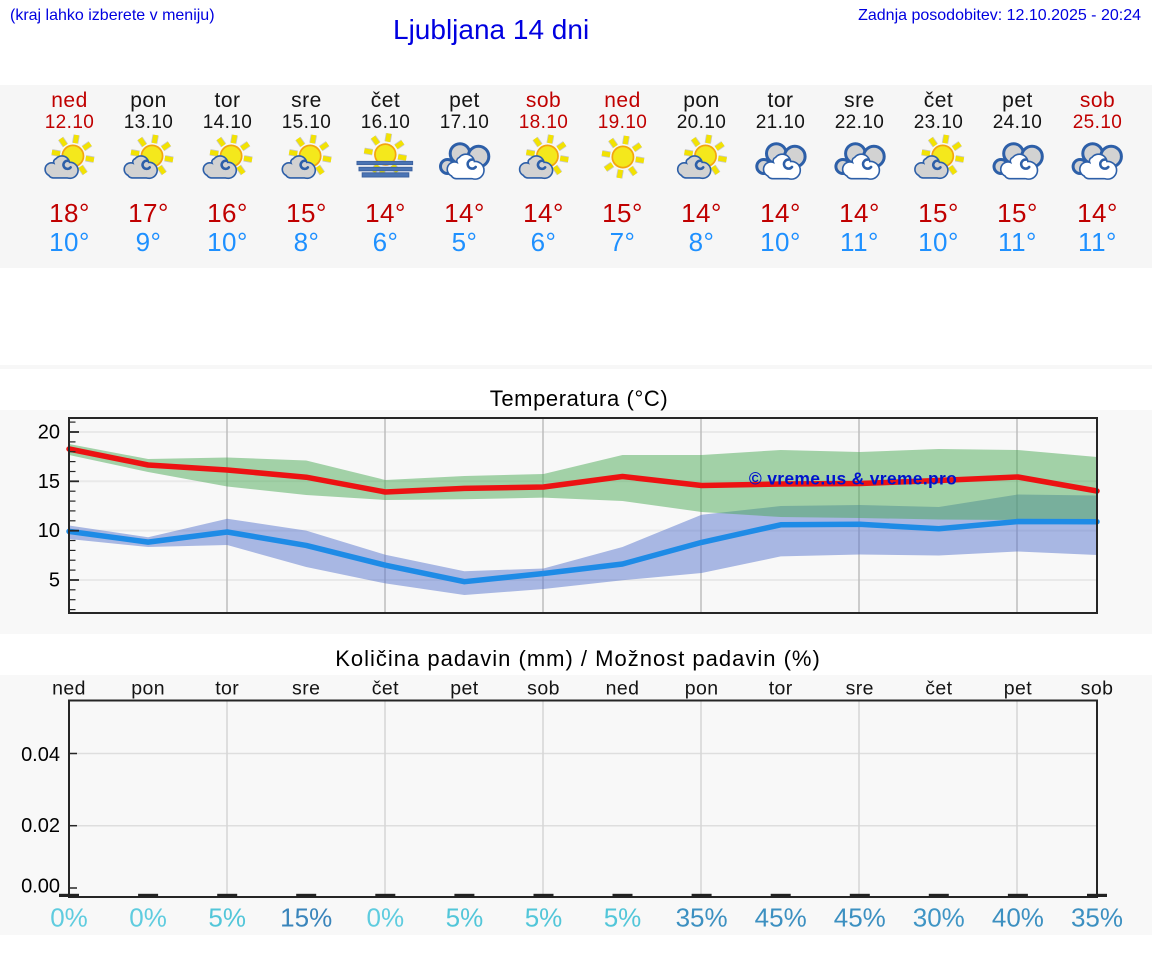 This screenshot has height=975, width=1152. What do you see at coordinates (306, 918) in the screenshot?
I see `svg-text: 15%` at bounding box center [306, 918].